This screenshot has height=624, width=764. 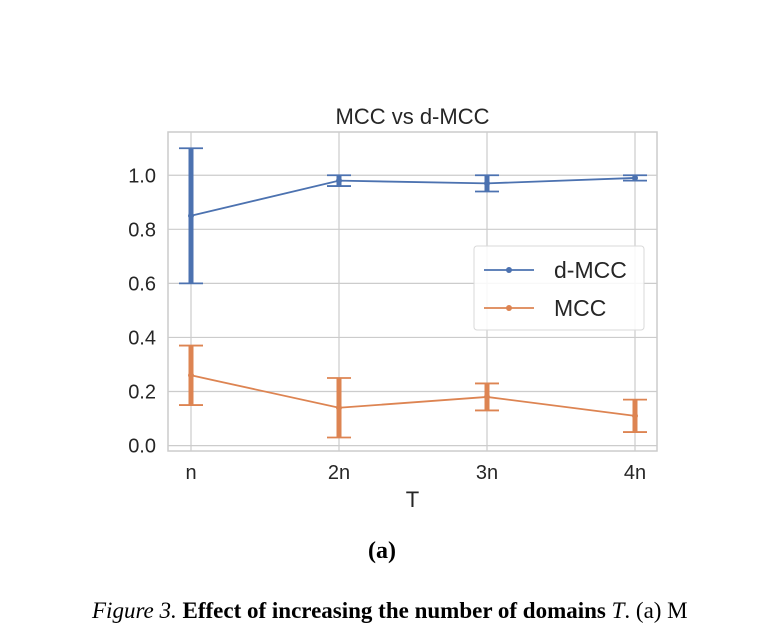 I want to click on legend-item-mcc: MCC, so click(x=545, y=308).